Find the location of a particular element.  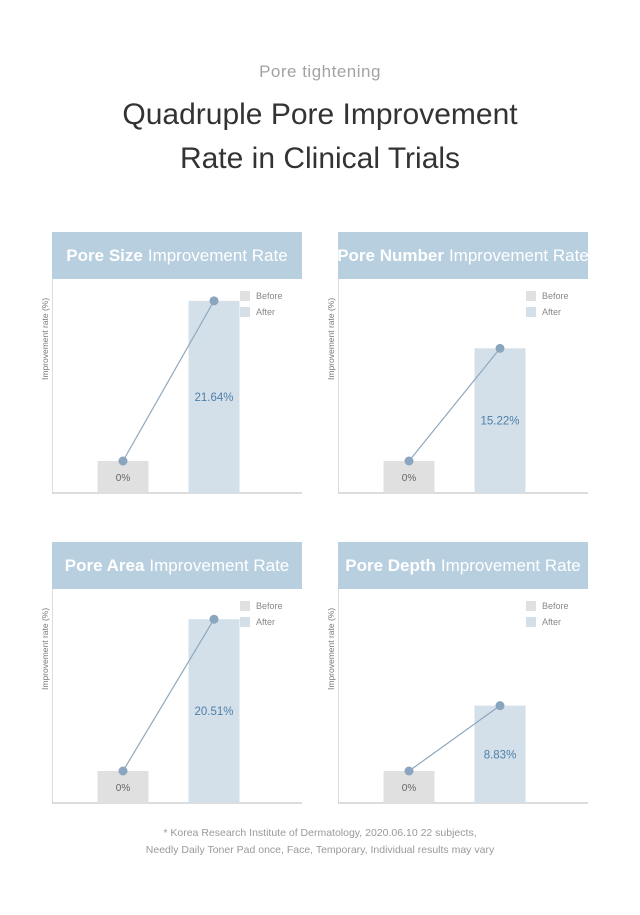

chart-plot: 0% 20.51% is located at coordinates (177, 696).